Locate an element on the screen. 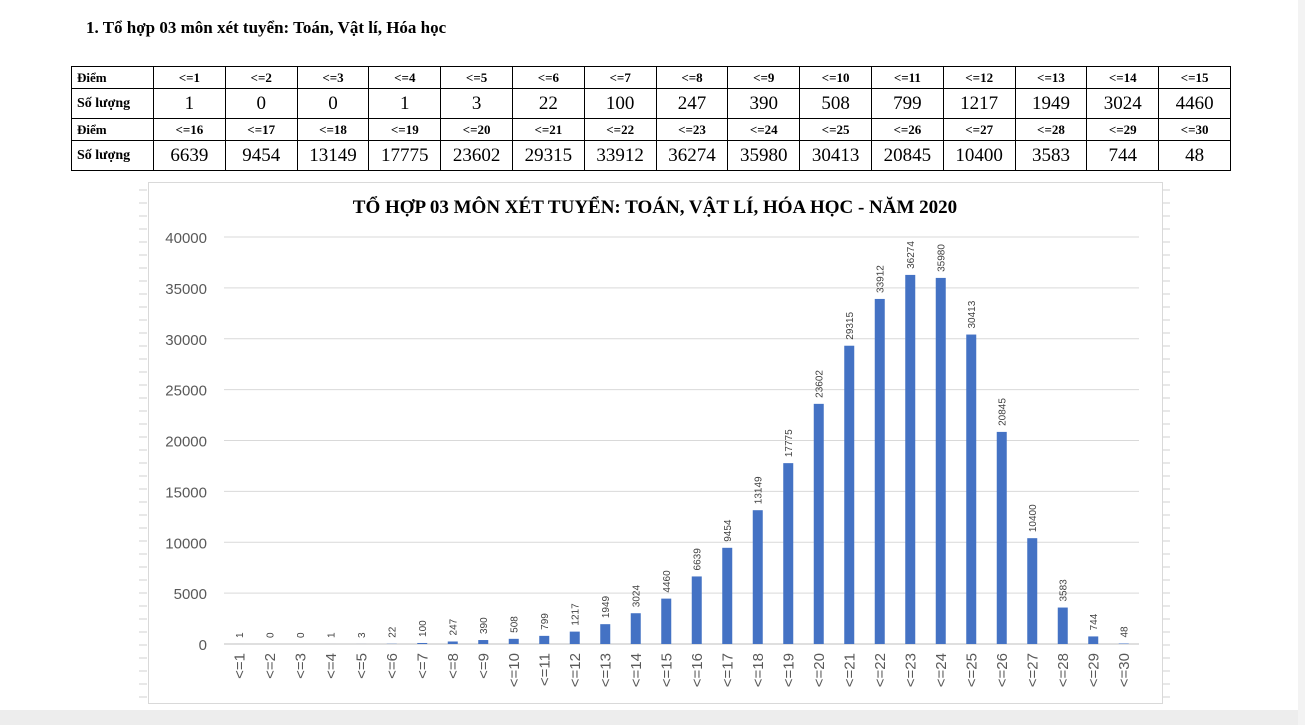 This screenshot has width=1305, height=725. count-cell: 3 is located at coordinates (476, 103).